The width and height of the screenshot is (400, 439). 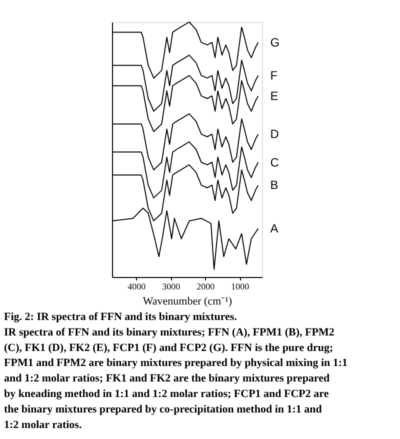 What do you see at coordinates (137, 287) in the screenshot?
I see `x-tick-label: 4000` at bounding box center [137, 287].